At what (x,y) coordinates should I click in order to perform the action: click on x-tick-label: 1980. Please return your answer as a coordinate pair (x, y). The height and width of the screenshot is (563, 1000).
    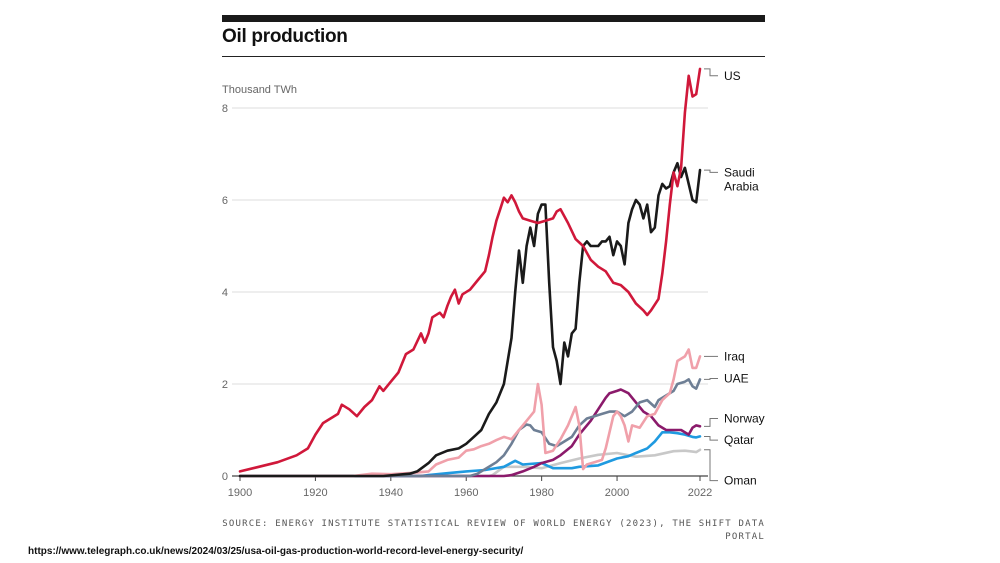
    Looking at the image, I should click on (541, 493).